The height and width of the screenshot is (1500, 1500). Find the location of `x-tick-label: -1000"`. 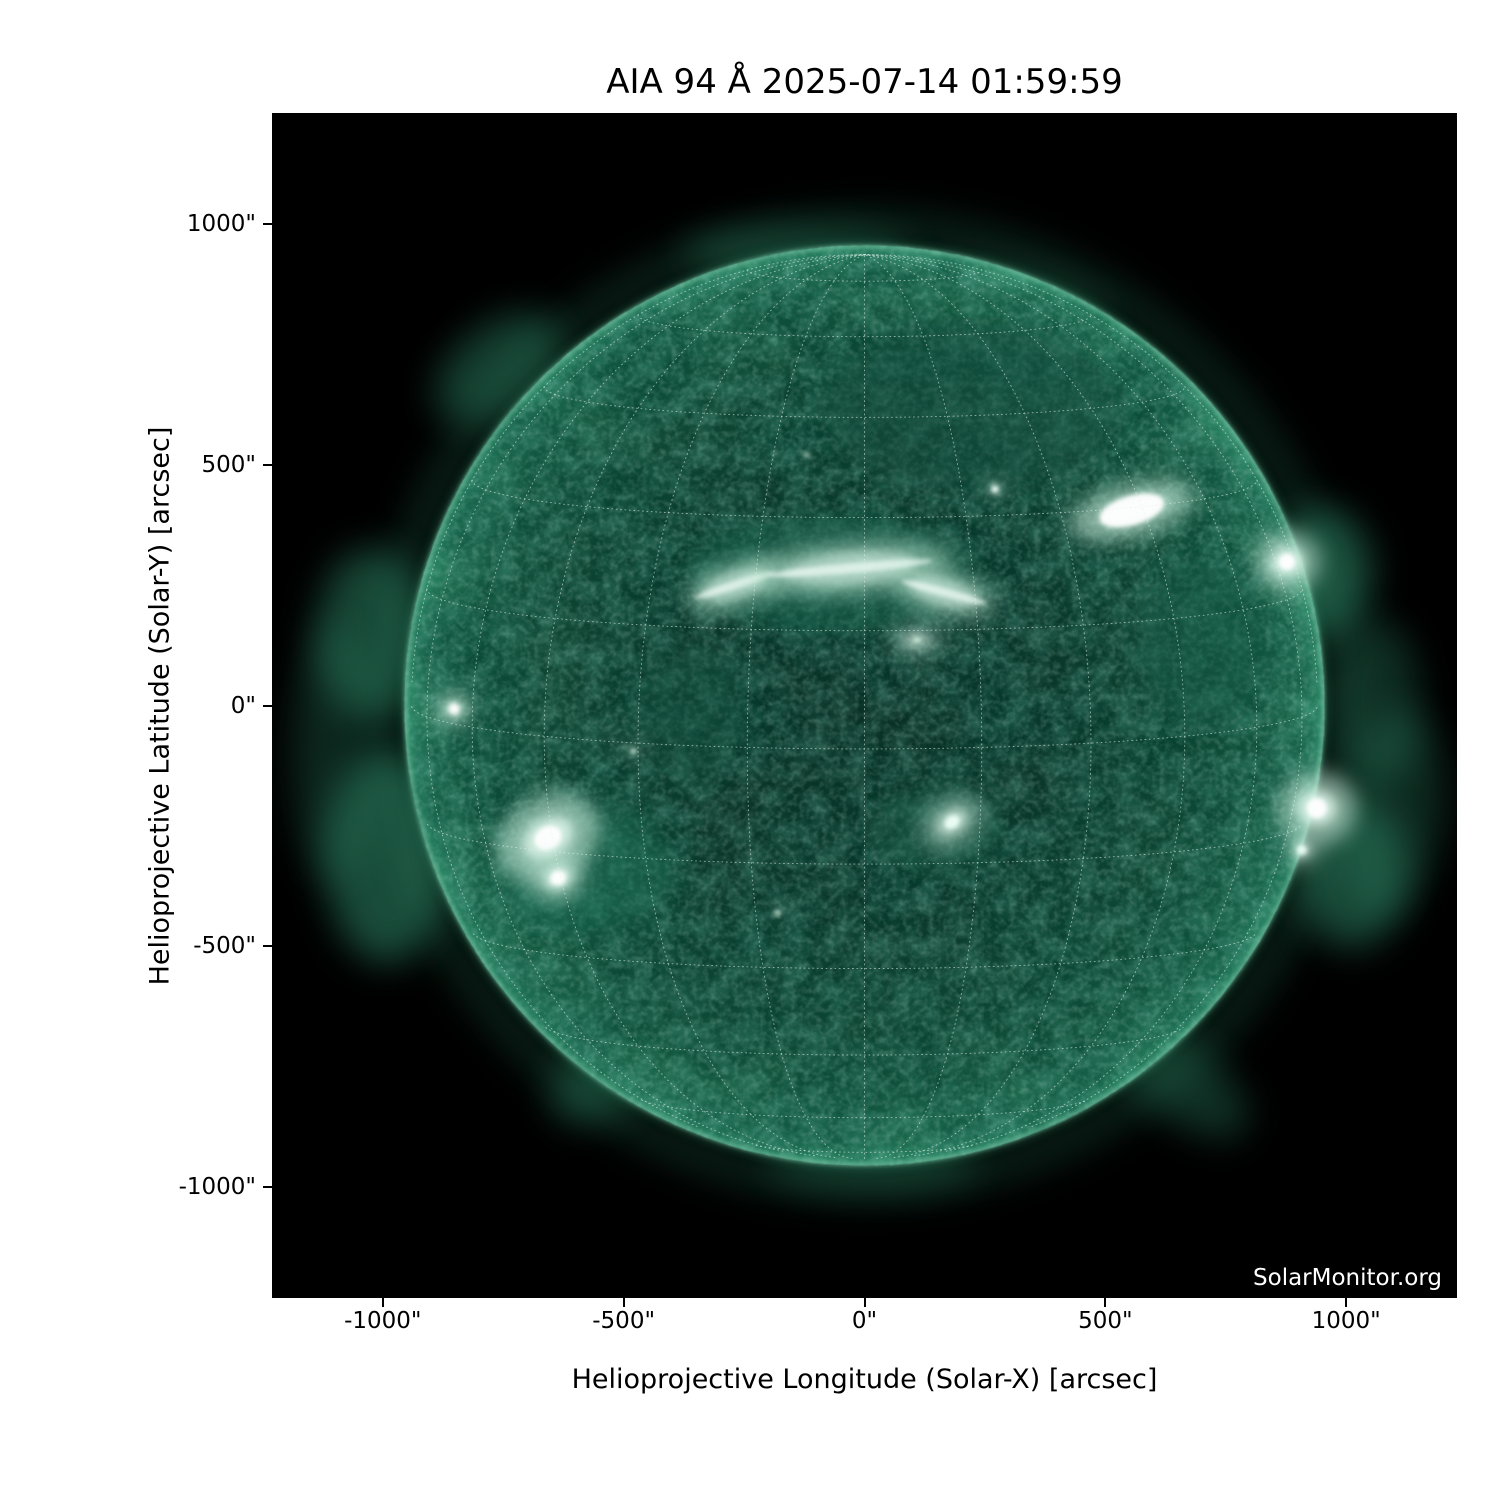

x-tick-label: -1000" is located at coordinates (383, 1321).